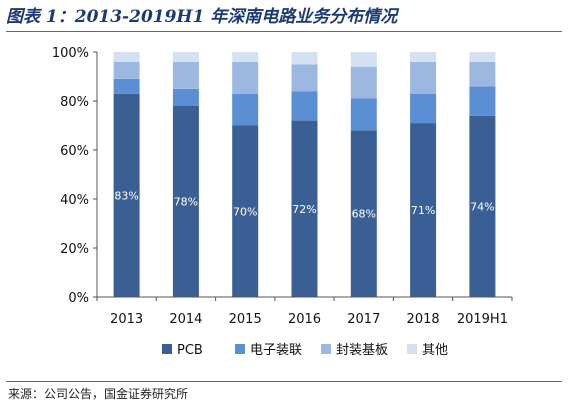 This screenshot has width=568, height=405. Describe the element at coordinates (240, 349) in the screenshot. I see `legend-swatch-电子装联` at that location.